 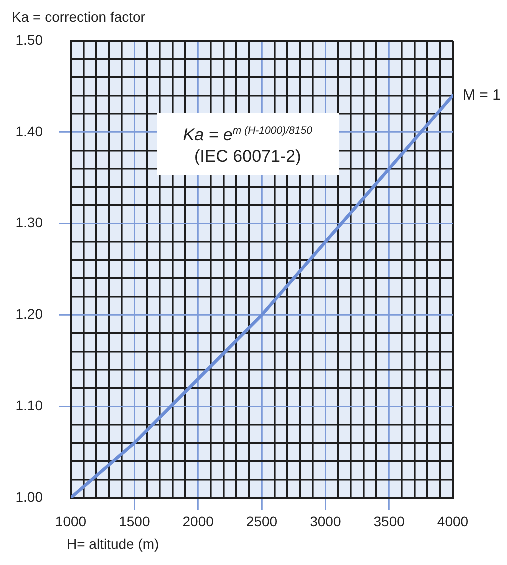 I want to click on x-tick-label: 3500, so click(x=390, y=521).